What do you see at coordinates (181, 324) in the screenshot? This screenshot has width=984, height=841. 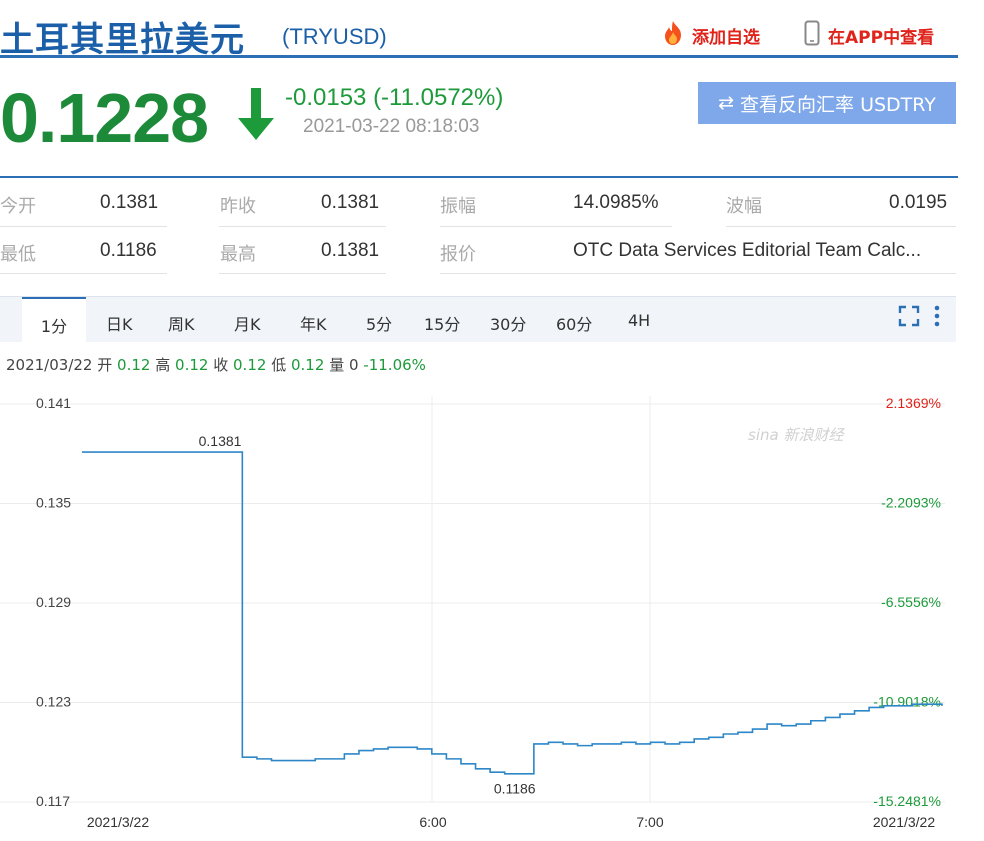 I see `tab-weekly: 周K` at bounding box center [181, 324].